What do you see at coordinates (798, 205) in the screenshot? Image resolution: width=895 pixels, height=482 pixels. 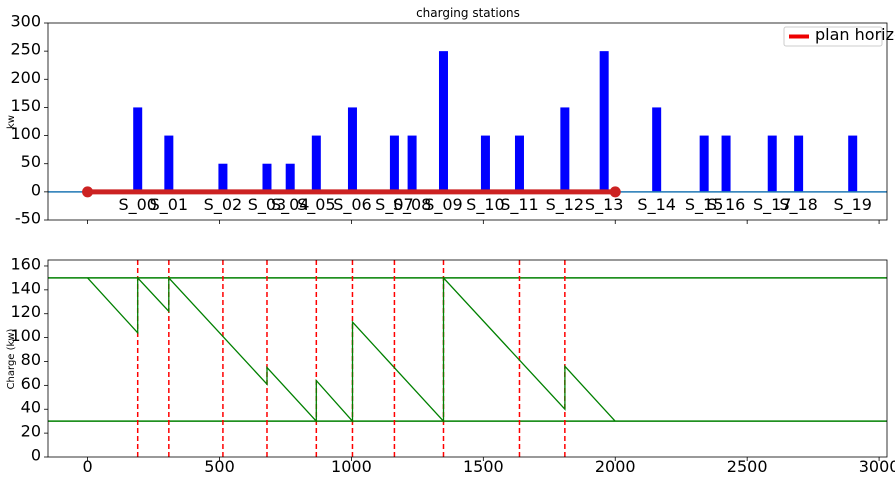 I see `station-label: S_18` at bounding box center [798, 205].